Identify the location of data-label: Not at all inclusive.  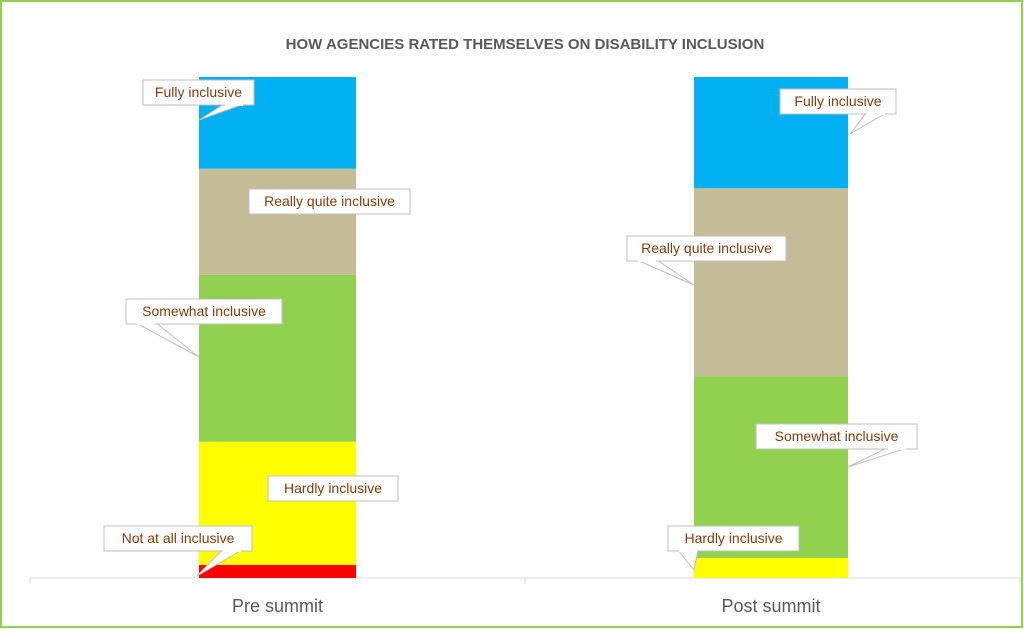
(178, 538).